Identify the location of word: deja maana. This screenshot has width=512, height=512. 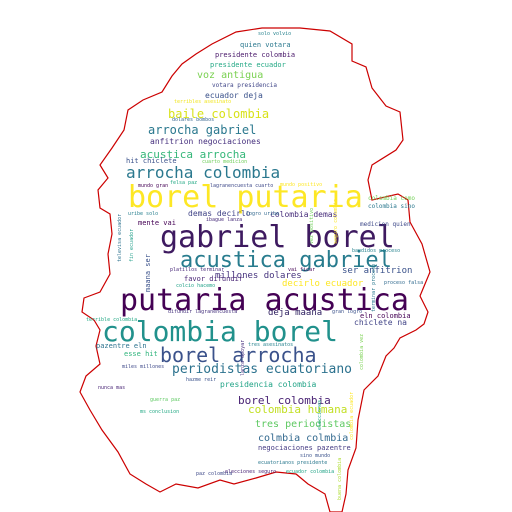
(295, 313).